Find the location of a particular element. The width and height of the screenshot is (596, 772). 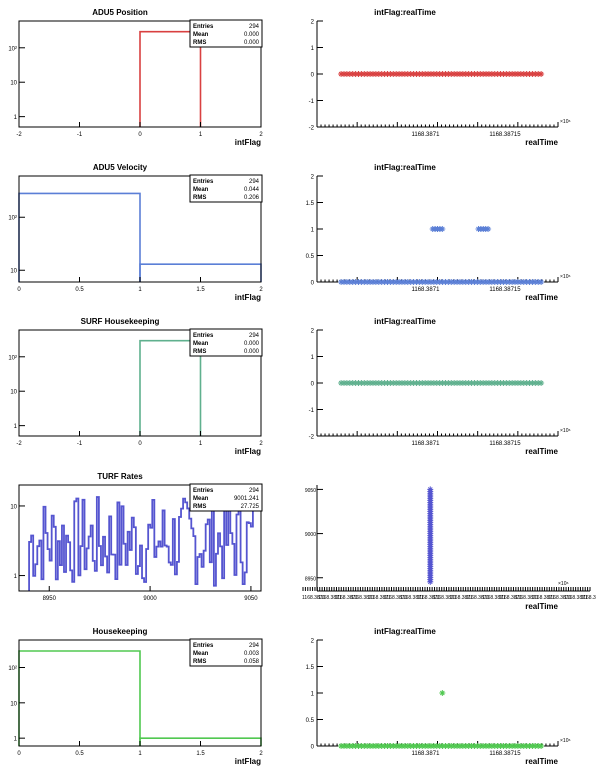

x-tick-label: 9050 is located at coordinates (251, 599).